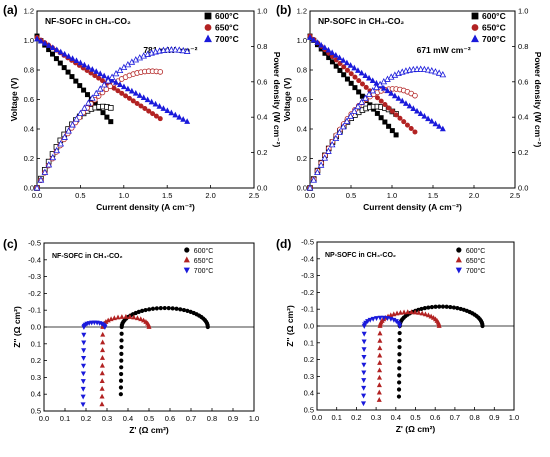 This screenshot has width=550, height=457. Describe the element at coordinates (128, 418) in the screenshot. I see `x-tick-label: 0.4` at that location.